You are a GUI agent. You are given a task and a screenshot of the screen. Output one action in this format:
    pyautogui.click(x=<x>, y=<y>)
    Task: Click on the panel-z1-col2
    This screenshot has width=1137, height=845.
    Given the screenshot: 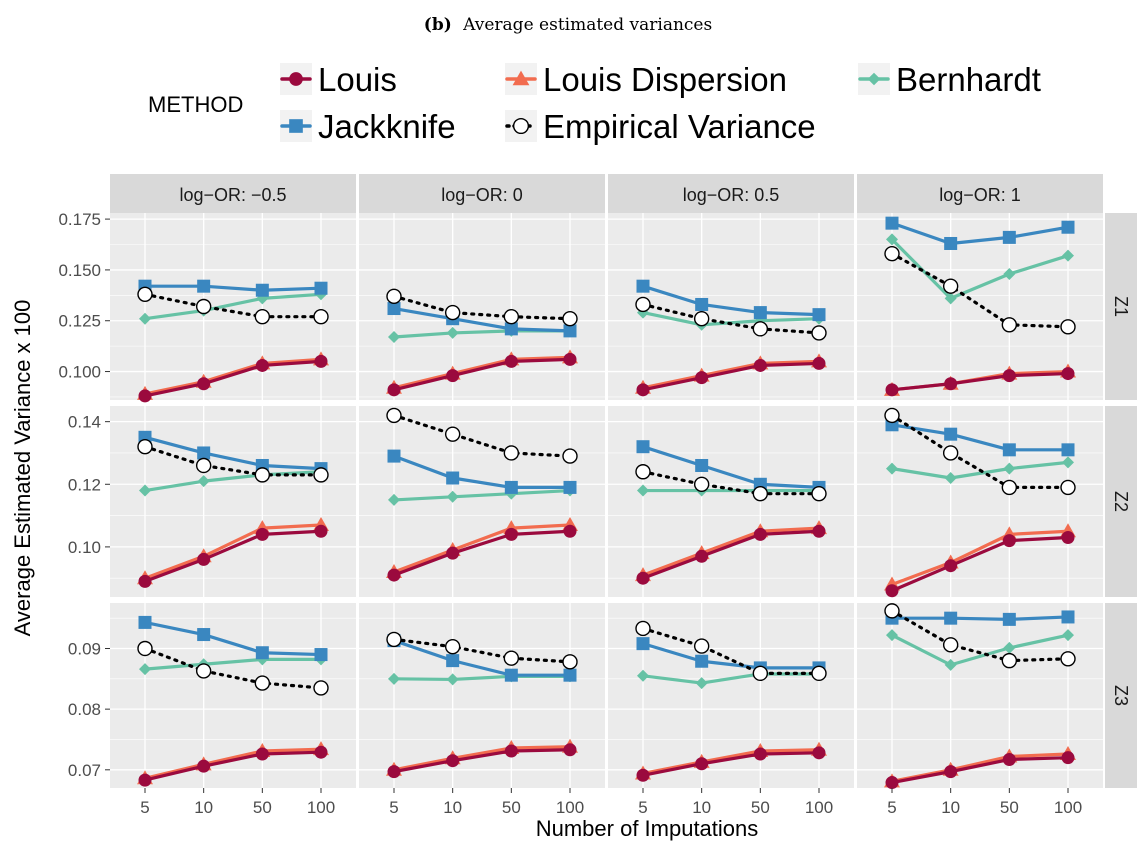 What is the action you would take?
    pyautogui.click(x=482, y=306)
    